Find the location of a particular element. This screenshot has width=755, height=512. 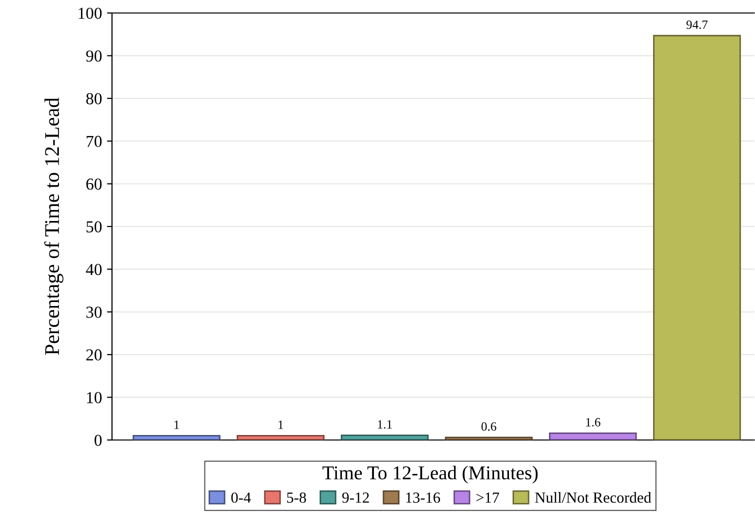

y-tick-label: 100 is located at coordinates (90, 13).